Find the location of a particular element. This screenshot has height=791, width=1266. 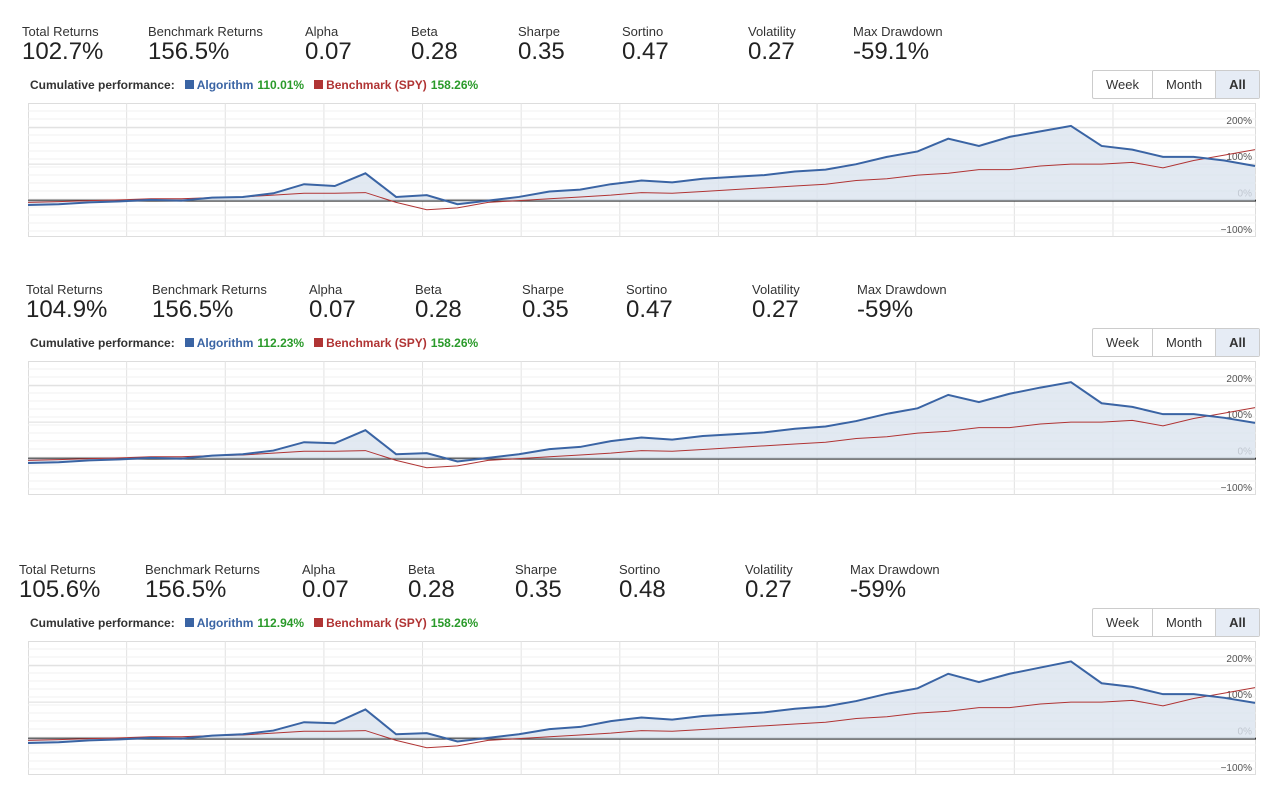

stat-value: 0.35 is located at coordinates (541, 51).